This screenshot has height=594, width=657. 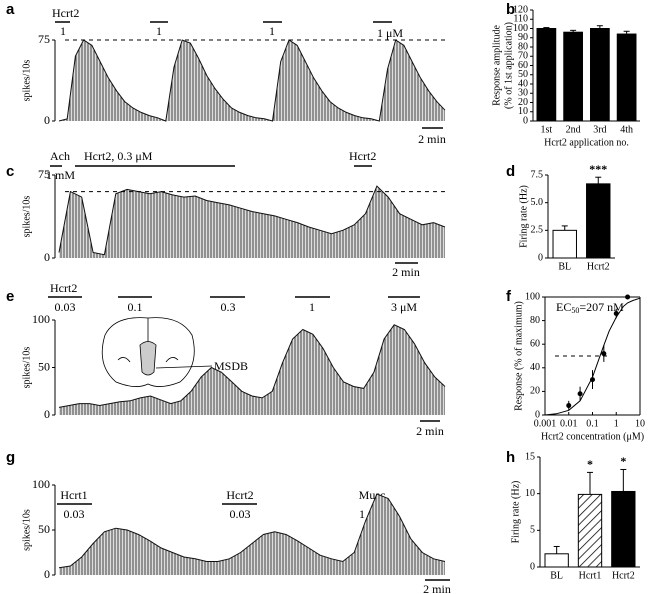 I want to click on y-tick-label: 90, so click(x=523, y=37).